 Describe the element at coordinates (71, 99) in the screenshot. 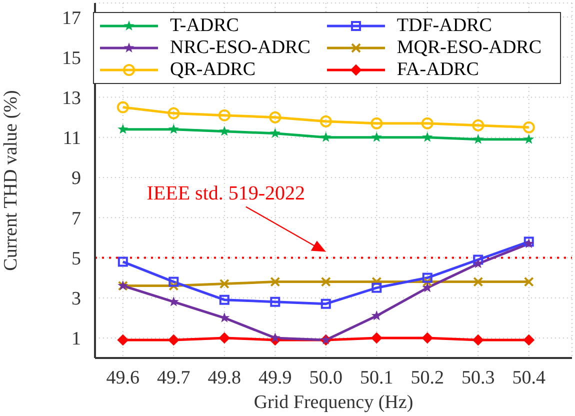

I see `y-tick-label: 13` at that location.